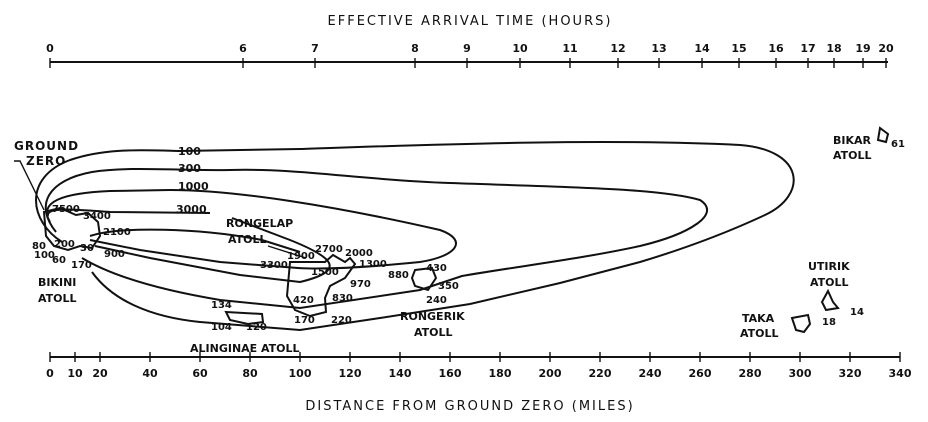 The width and height of the screenshot is (928, 422). I want to click on top-axis-tick-label: 11, so click(569, 48).